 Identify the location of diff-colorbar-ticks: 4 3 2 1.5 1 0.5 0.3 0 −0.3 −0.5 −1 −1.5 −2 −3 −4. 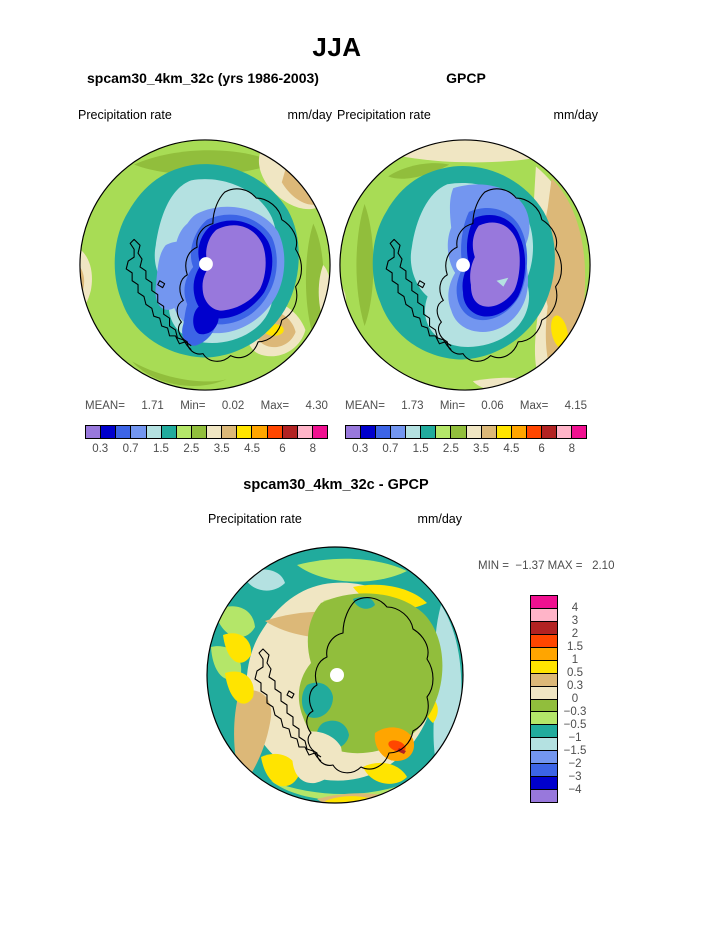
(575, 699).